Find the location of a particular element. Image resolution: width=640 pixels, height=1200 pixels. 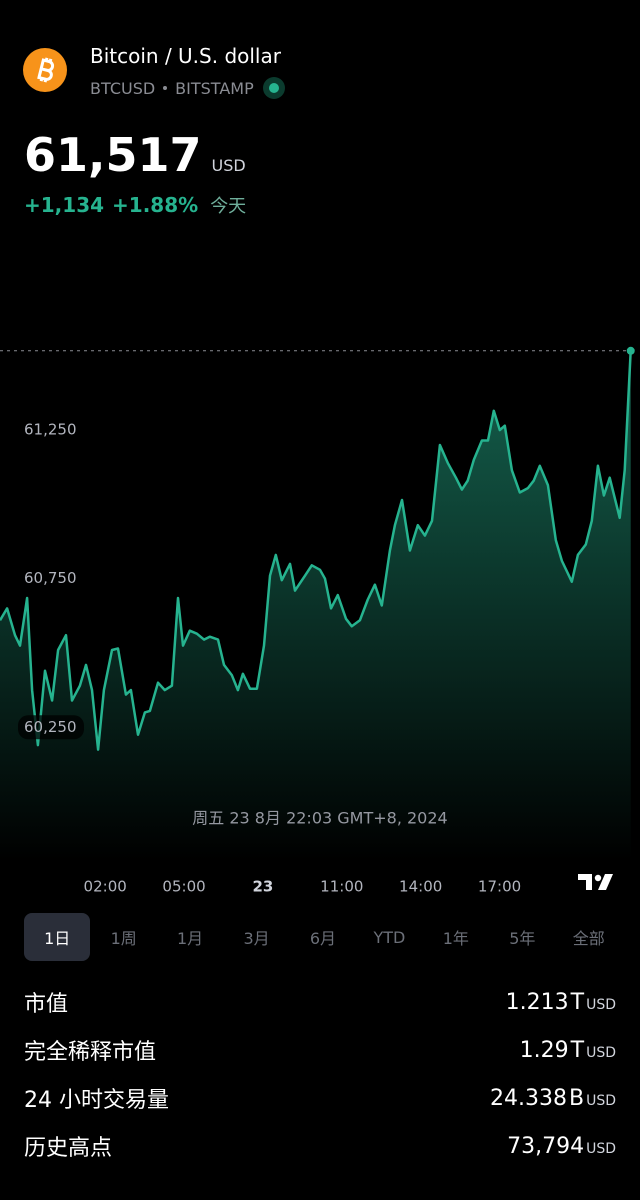

stat-row: 完全稀释市值 1.29 T USD is located at coordinates (320, 1050).